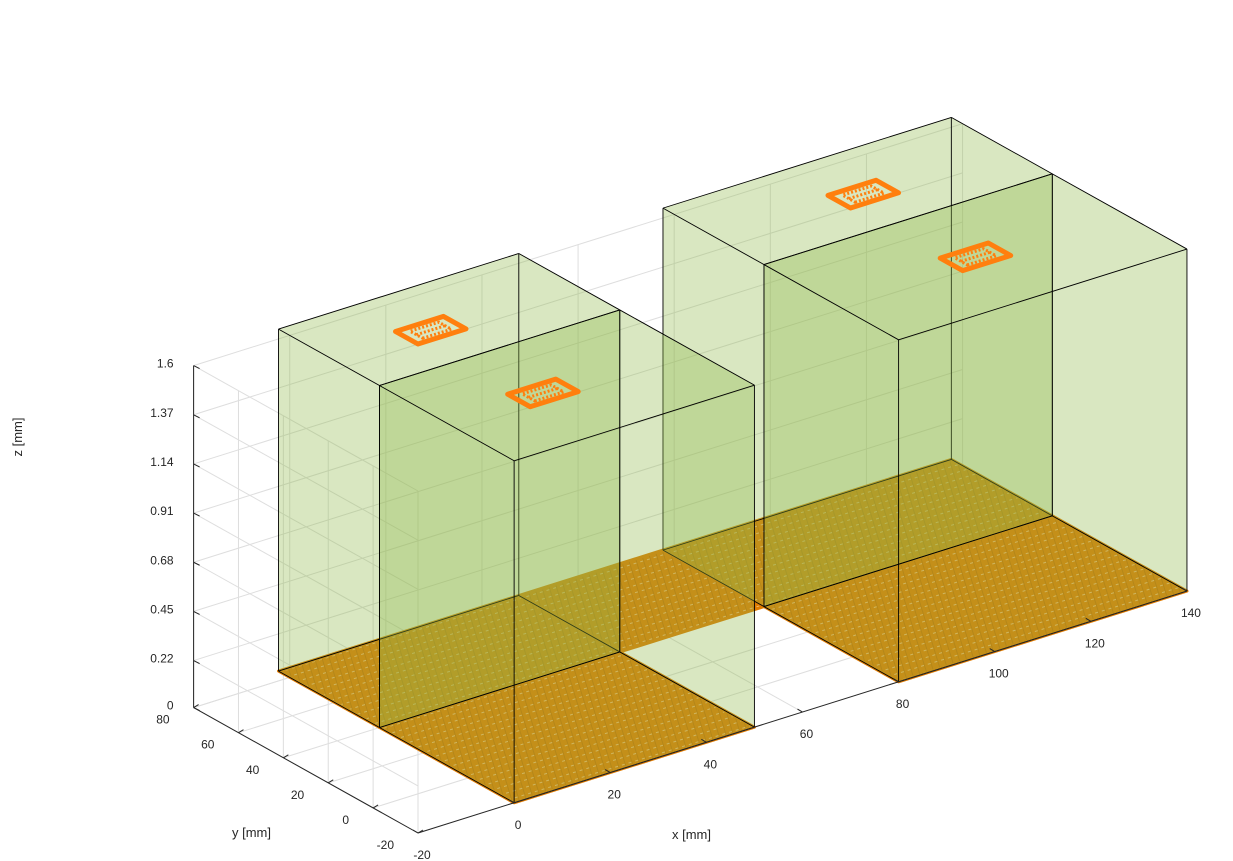 The width and height of the screenshot is (1233, 861). What do you see at coordinates (162, 413) in the screenshot?
I see `z-tick-label: 1.37` at bounding box center [162, 413].